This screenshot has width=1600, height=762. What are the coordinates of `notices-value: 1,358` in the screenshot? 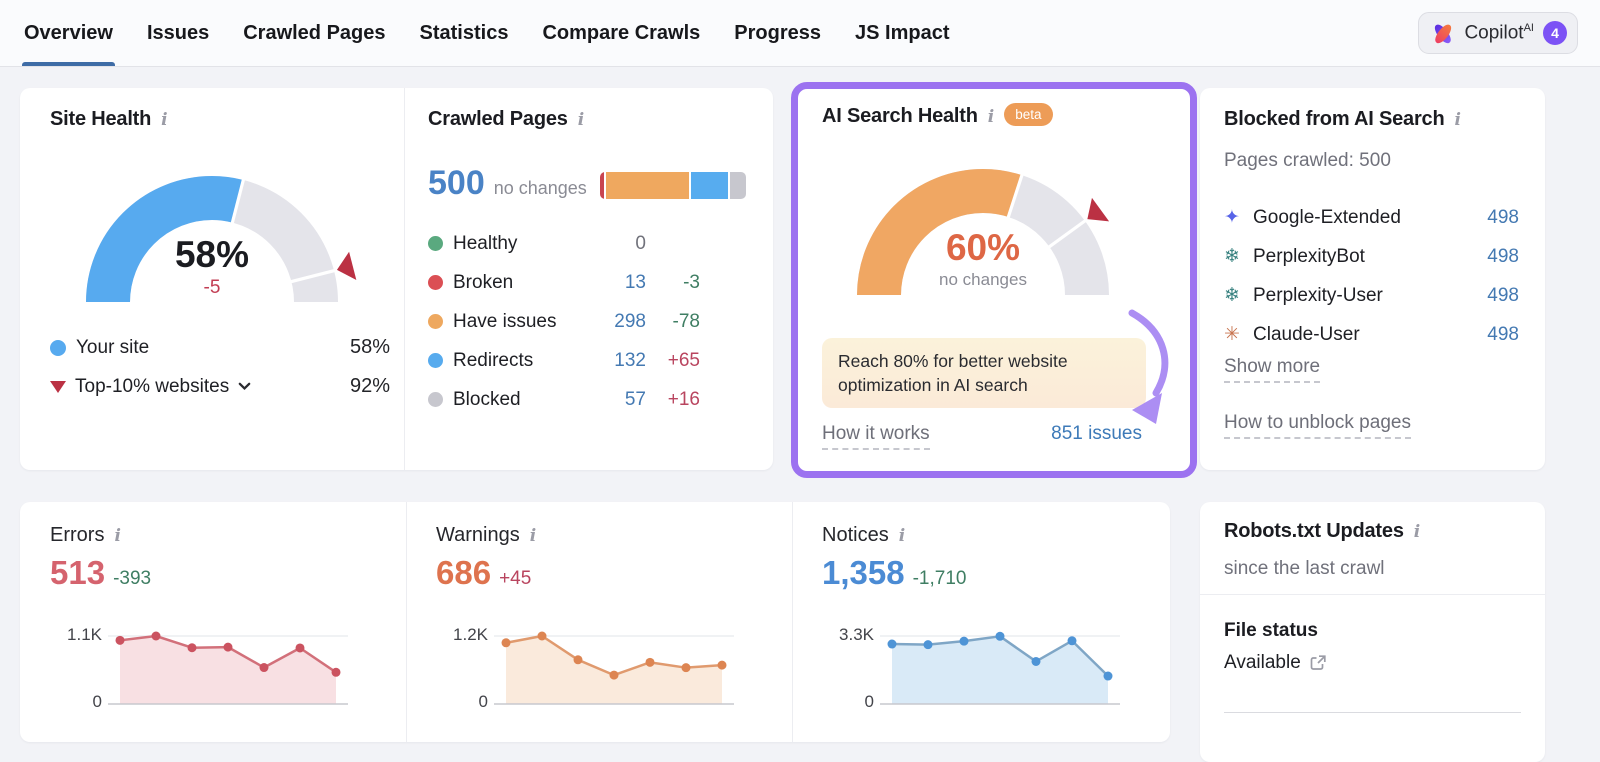 It's located at (863, 572).